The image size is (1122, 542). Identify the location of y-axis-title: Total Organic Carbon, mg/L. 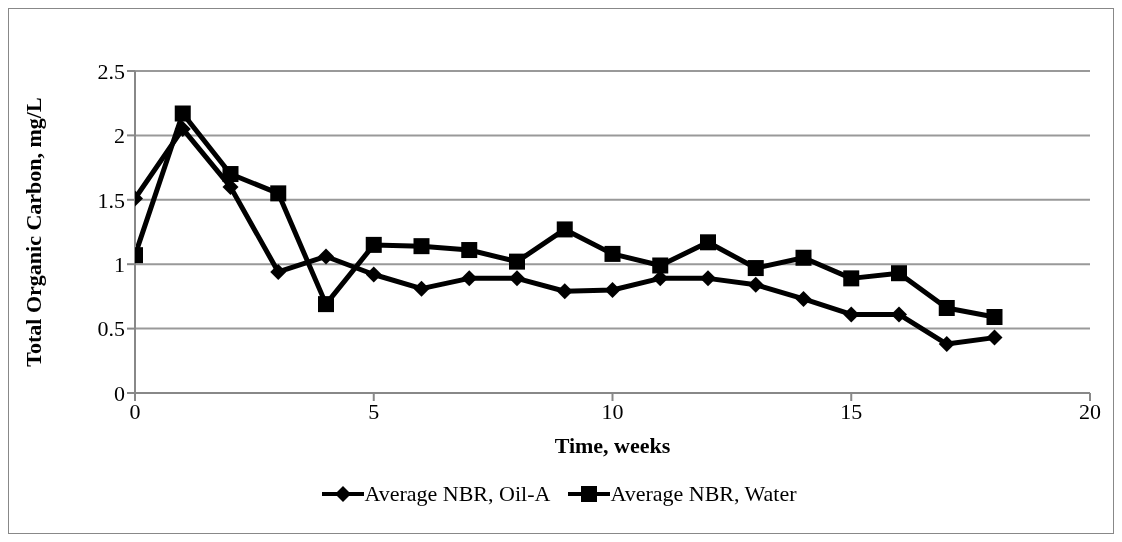
(33, 232).